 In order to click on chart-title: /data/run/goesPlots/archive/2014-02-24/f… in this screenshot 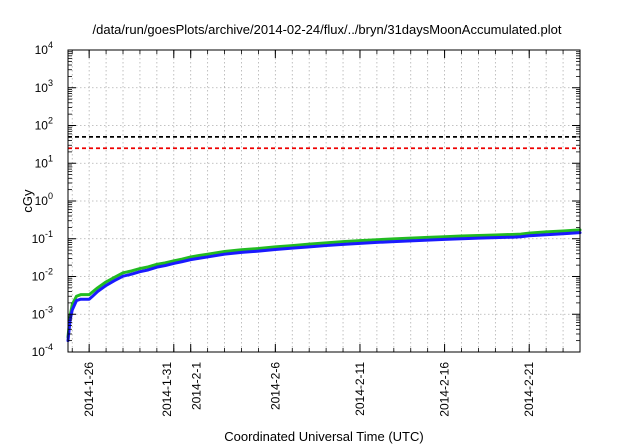, I will do `click(327, 29)`.